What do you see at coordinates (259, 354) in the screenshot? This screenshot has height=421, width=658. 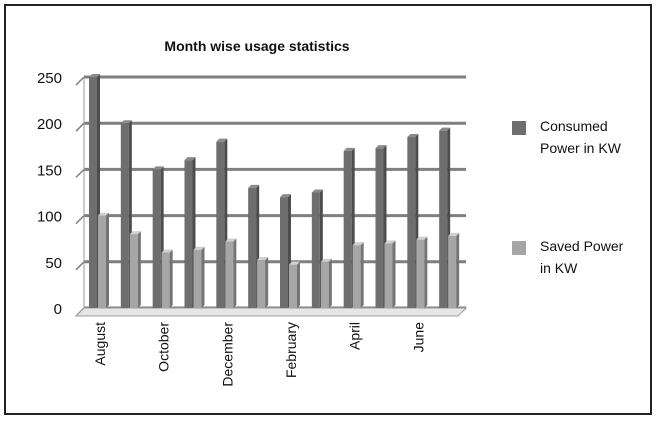 I see `x-axis-labels: August October December February April June` at bounding box center [259, 354].